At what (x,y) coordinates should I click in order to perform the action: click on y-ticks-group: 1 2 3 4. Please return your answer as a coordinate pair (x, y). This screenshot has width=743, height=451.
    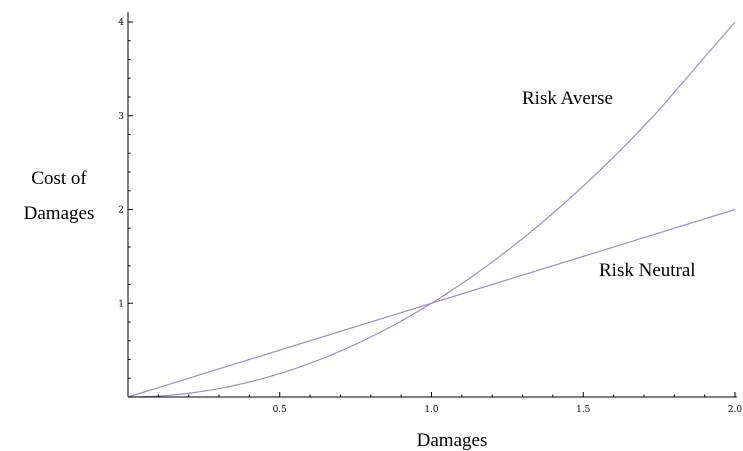
    Looking at the image, I should click on (125, 198).